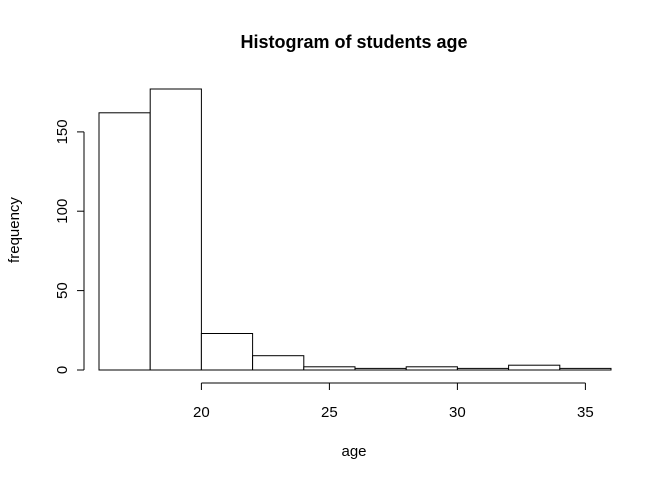 This screenshot has width=672, height=480. I want to click on x-tick-label-30: 30, so click(457, 412).